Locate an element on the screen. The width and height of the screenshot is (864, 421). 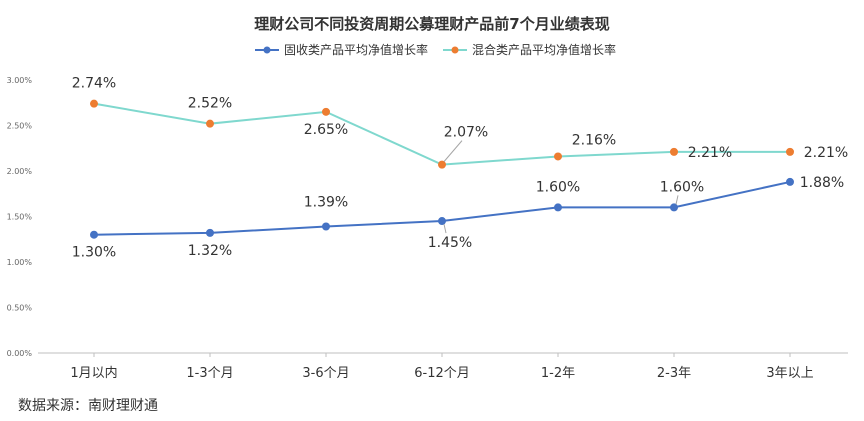
data-label: 1.45% is located at coordinates (450, 243).